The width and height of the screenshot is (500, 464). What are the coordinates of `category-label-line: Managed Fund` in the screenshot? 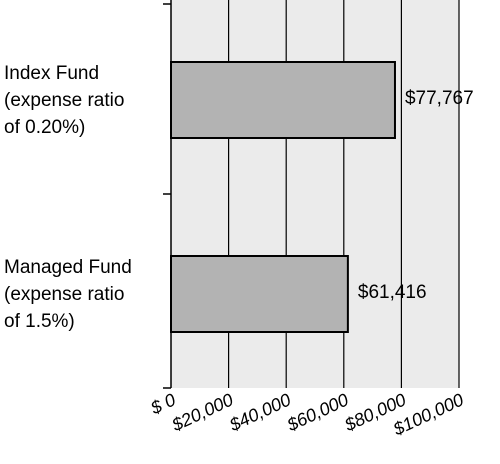 It's located at (68, 267).